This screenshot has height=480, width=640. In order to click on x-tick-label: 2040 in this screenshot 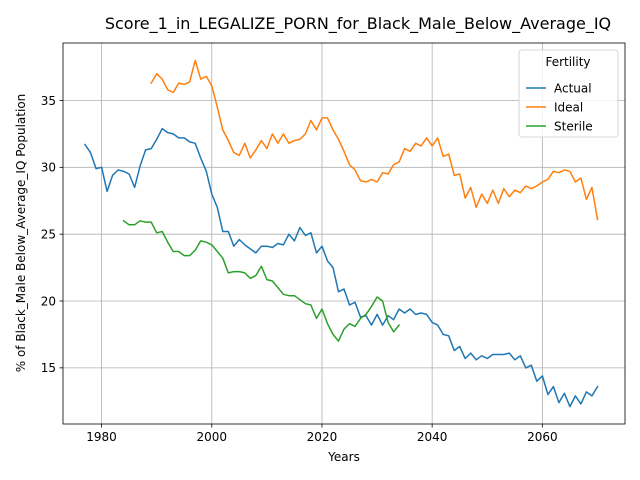, I will do `click(432, 437)`.